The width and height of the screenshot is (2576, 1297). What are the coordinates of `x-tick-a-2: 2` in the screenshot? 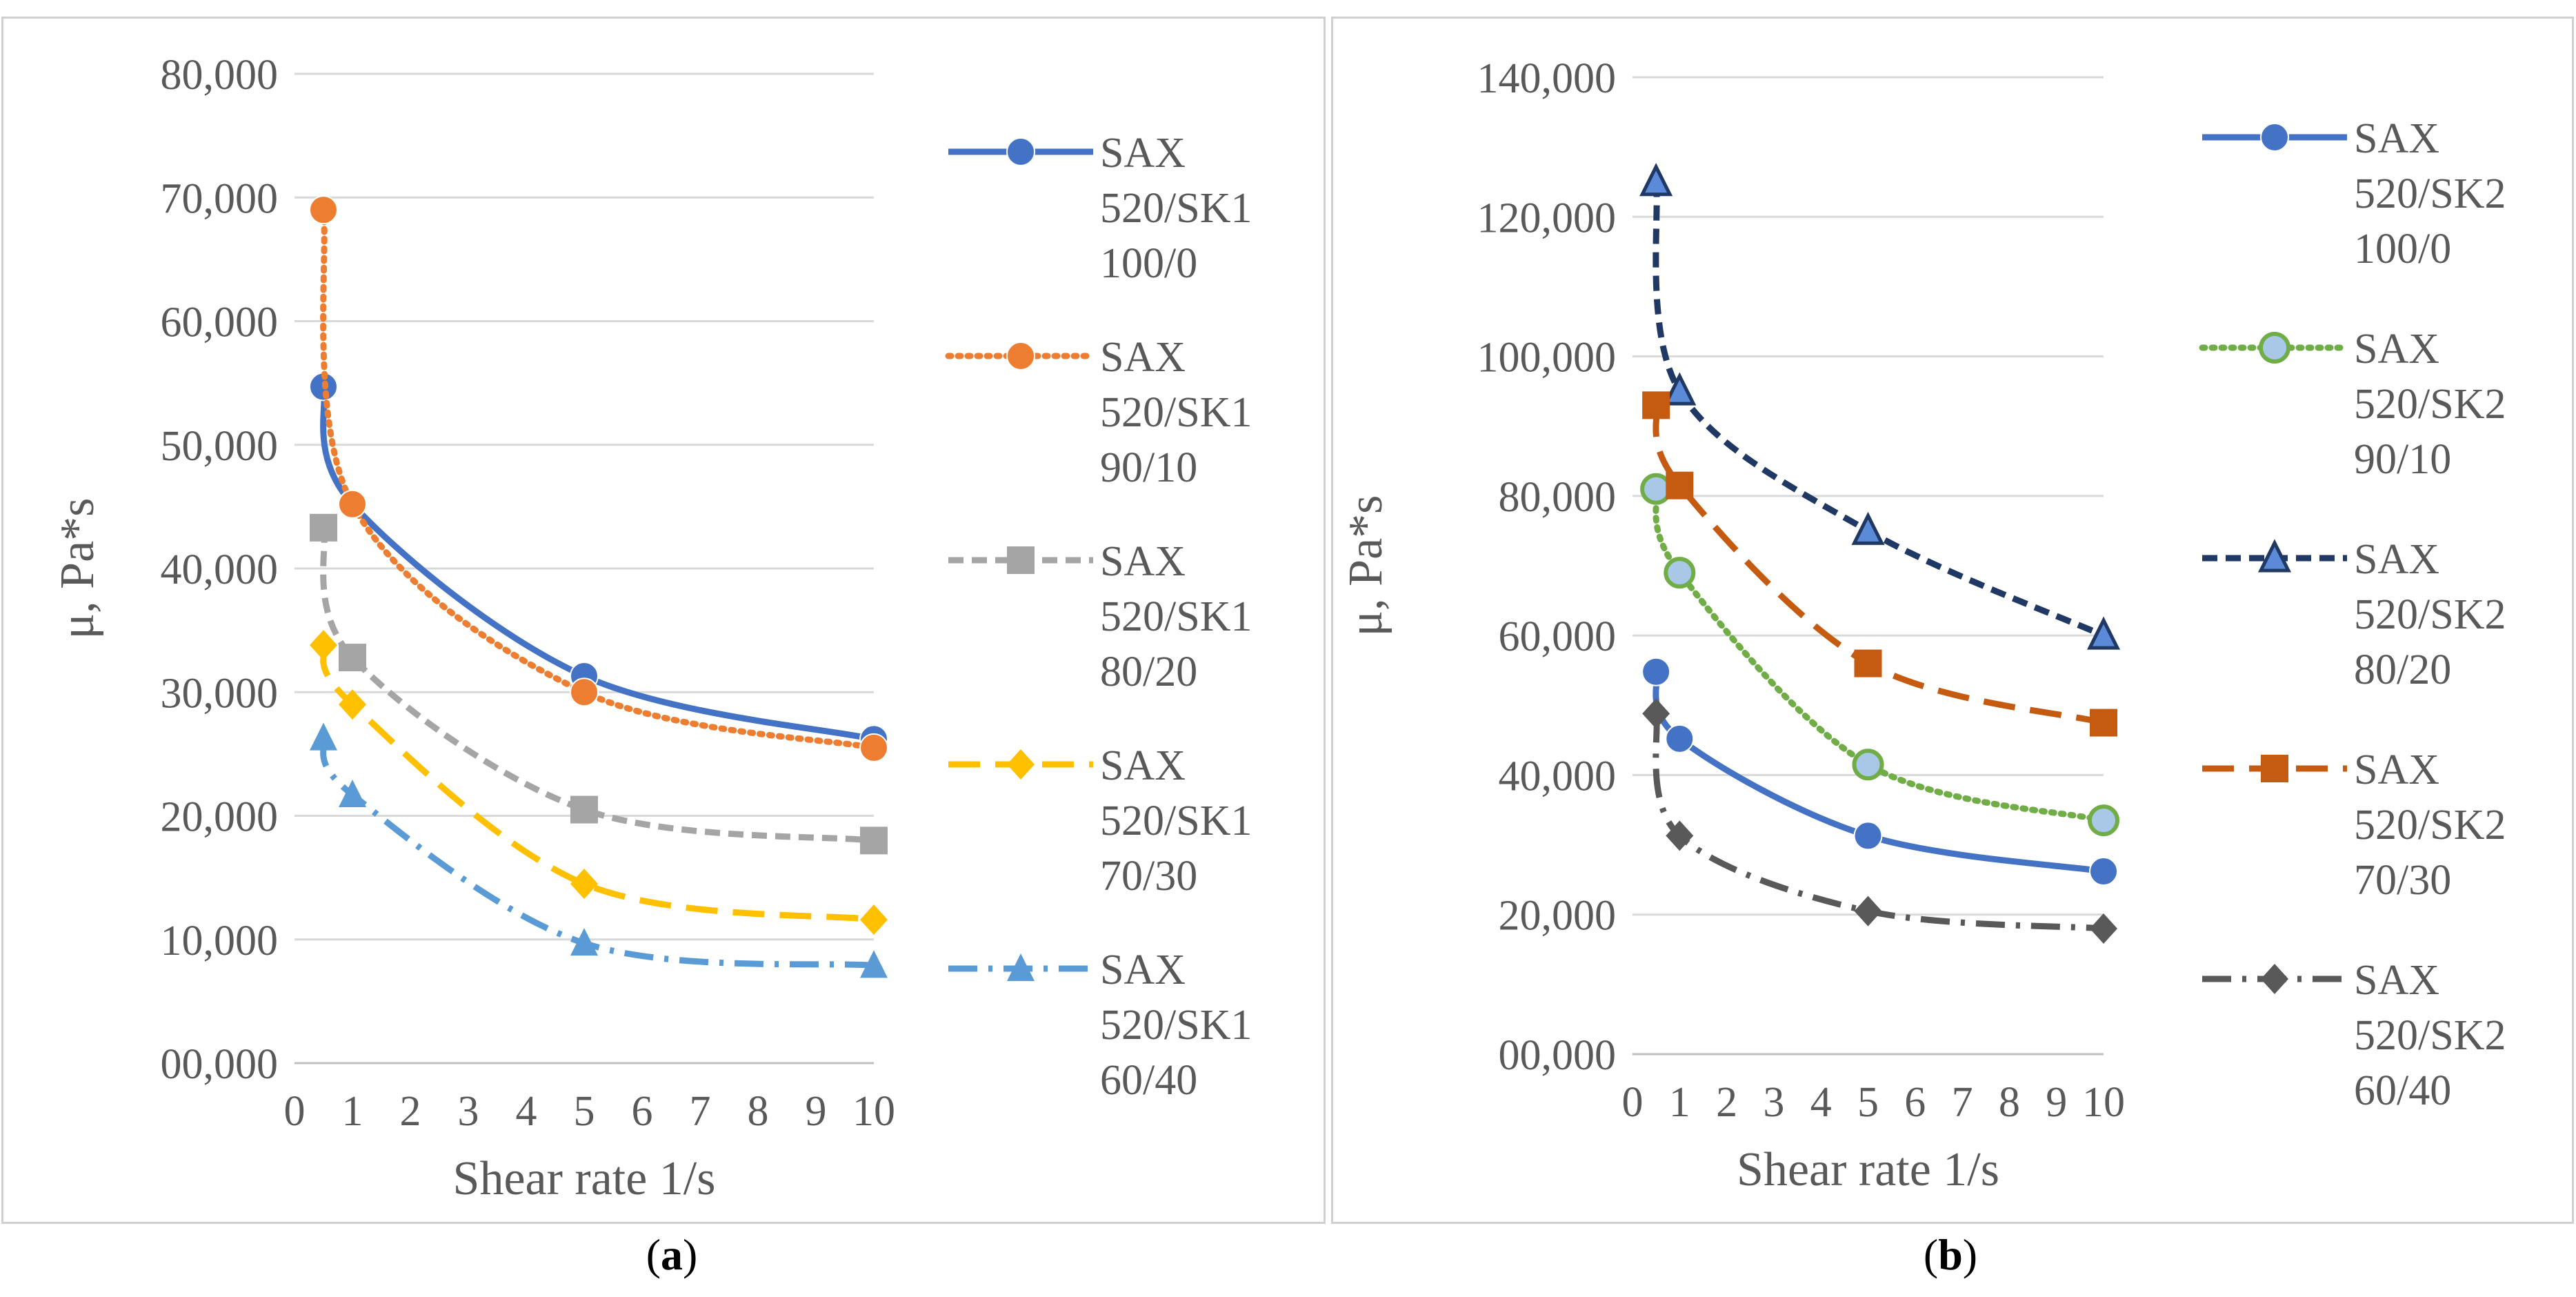 It's located at (410, 1111).